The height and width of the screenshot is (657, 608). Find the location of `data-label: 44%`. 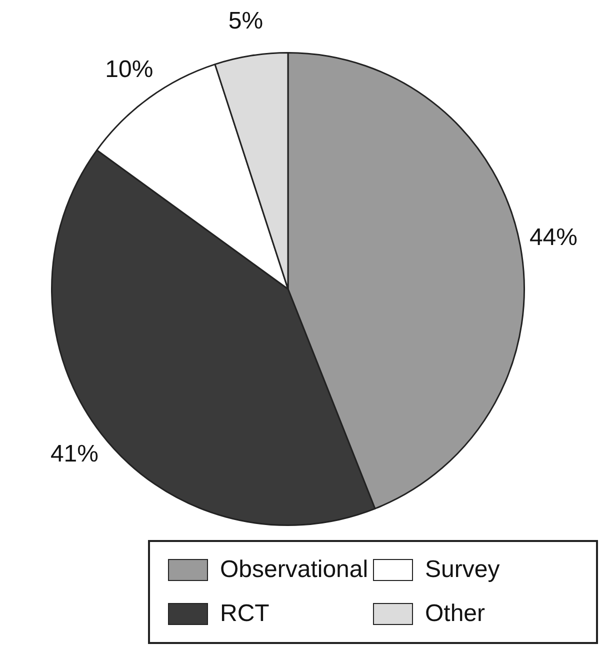

data-label: 44% is located at coordinates (553, 237).